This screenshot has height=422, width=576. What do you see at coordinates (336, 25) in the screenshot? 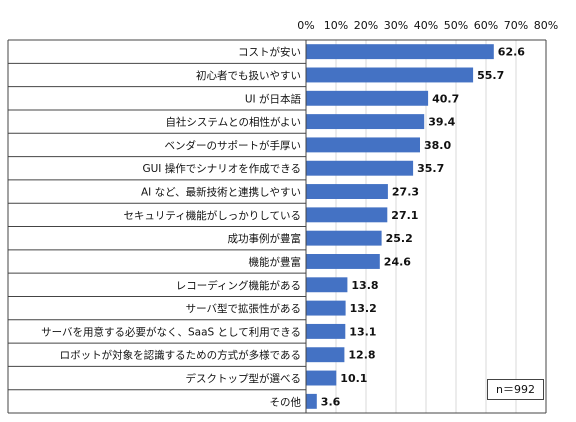
I see `x-tick-label: 10%` at bounding box center [336, 25].